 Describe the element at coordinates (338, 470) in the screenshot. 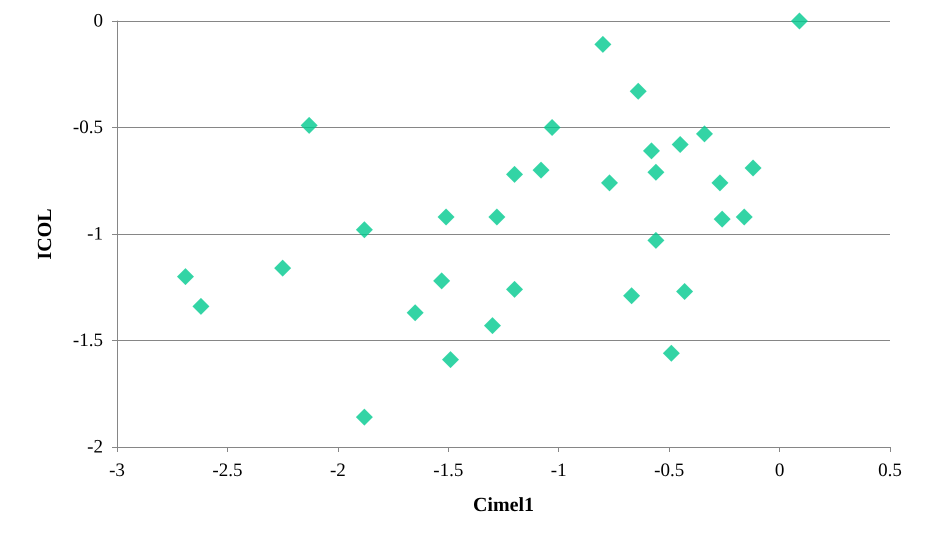

I see `x-tick-label: -2` at that location.